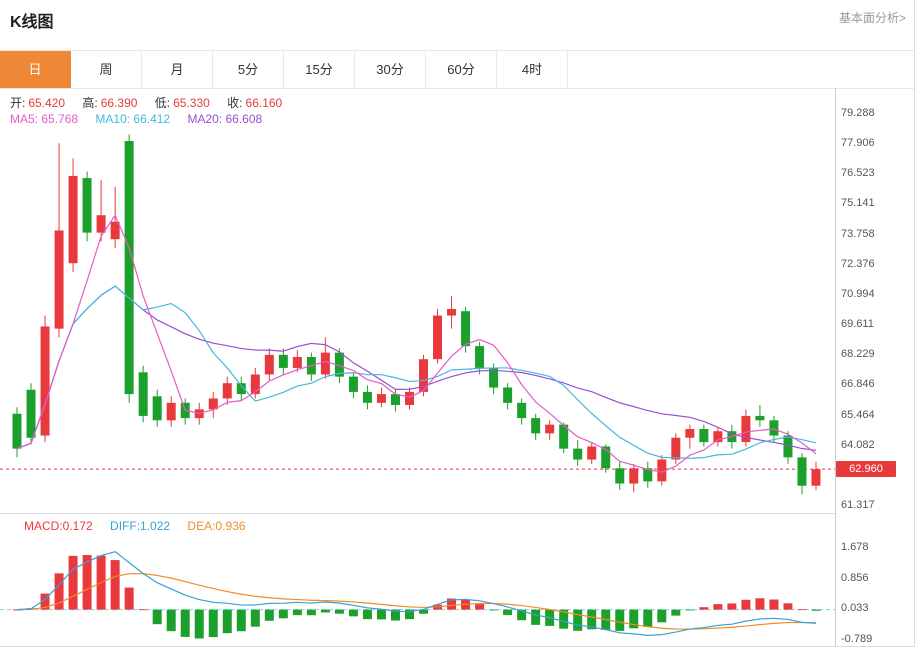 This screenshot has width=915, height=647. I want to click on main-axis-tick: 79.288, so click(858, 112).